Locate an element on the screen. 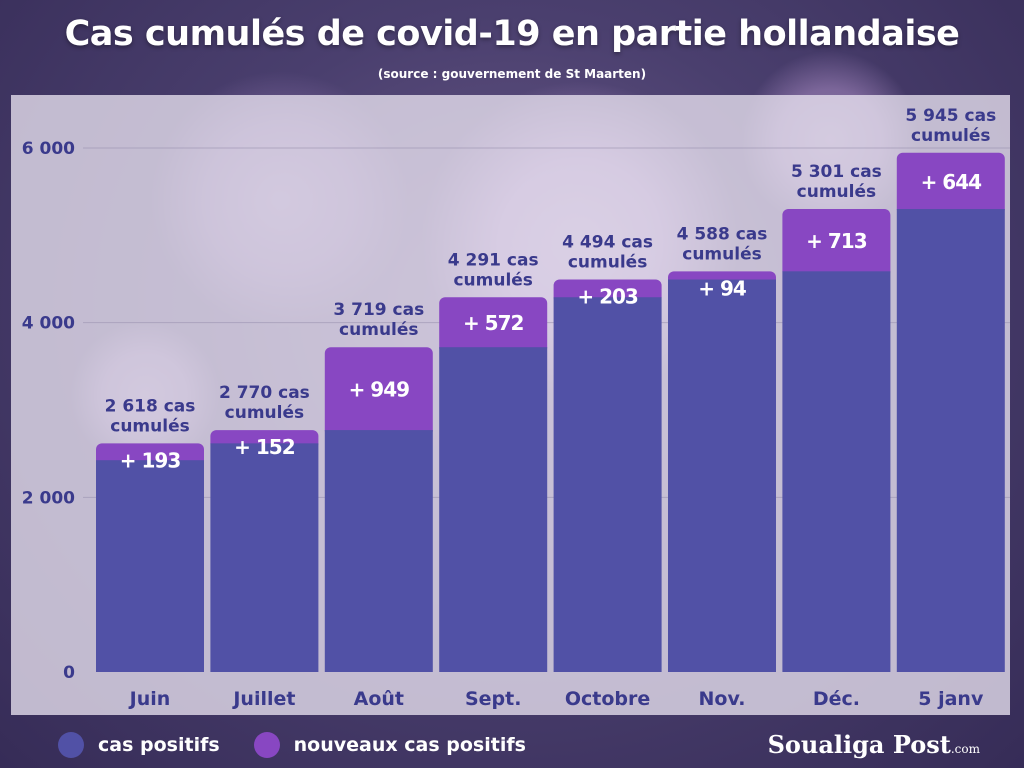 This screenshot has width=1024, height=768. legend-item-cas-positifs: cas positifs is located at coordinates (139, 745).